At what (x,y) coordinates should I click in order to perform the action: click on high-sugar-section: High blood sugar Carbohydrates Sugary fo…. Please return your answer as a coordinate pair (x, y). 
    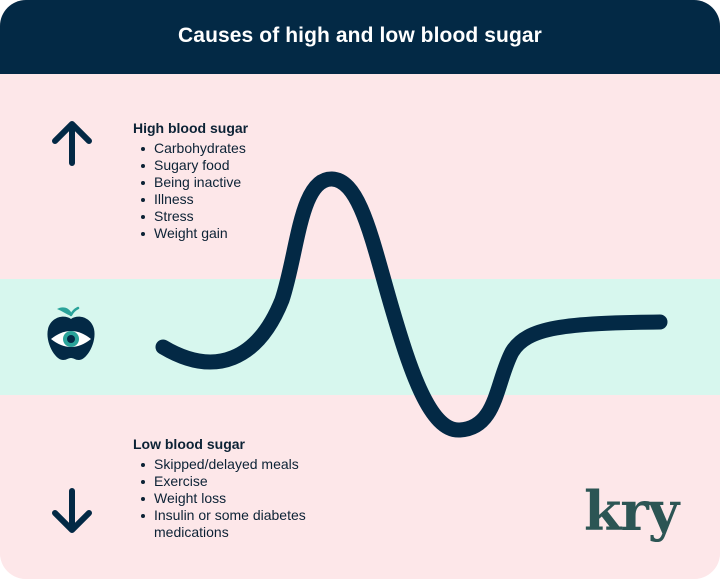
    Looking at the image, I should click on (190, 181).